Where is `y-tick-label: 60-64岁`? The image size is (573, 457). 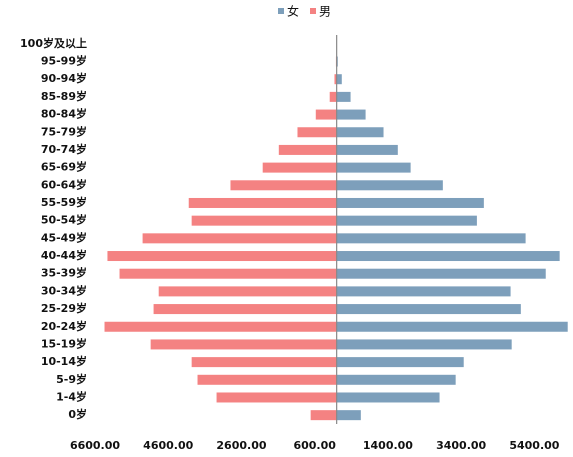
y-tick-label: 60-64岁 is located at coordinates (64, 184).